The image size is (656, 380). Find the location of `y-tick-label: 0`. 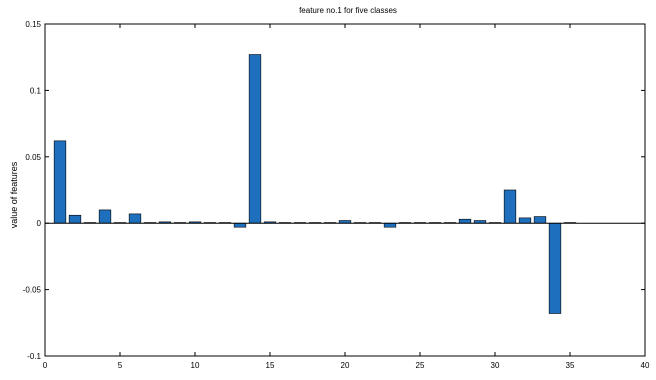

y-tick-label: 0 is located at coordinates (39, 223).